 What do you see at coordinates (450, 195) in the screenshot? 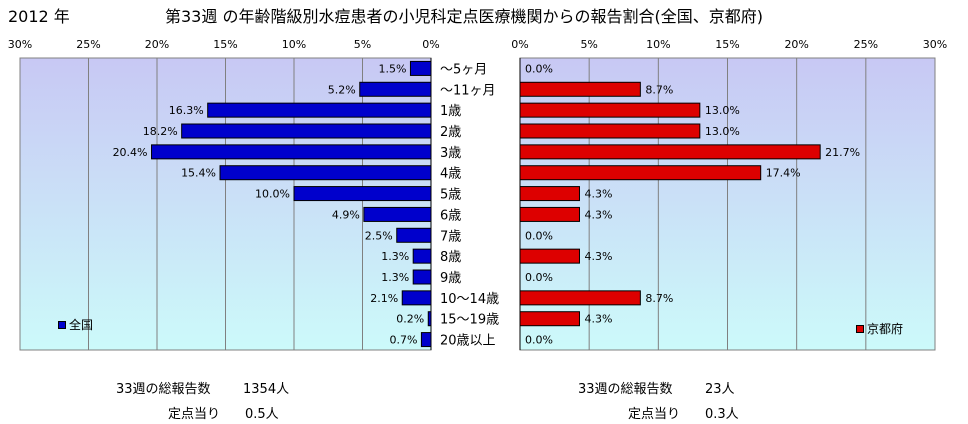
I see `category-label: 5歳` at bounding box center [450, 195].